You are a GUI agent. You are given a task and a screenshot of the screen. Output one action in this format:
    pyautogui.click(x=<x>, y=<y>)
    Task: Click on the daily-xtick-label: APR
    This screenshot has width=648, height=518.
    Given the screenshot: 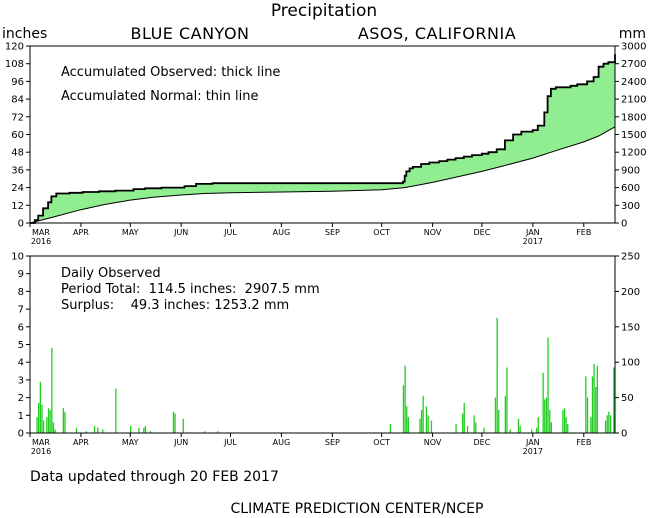 What is the action you would take?
    pyautogui.click(x=81, y=442)
    